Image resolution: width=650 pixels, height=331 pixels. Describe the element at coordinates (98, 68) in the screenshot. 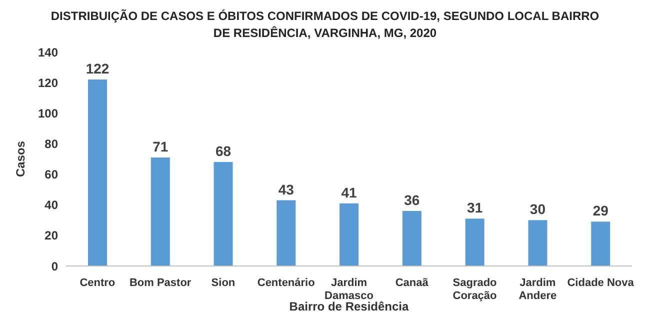

I see `data-label: 122` at that location.